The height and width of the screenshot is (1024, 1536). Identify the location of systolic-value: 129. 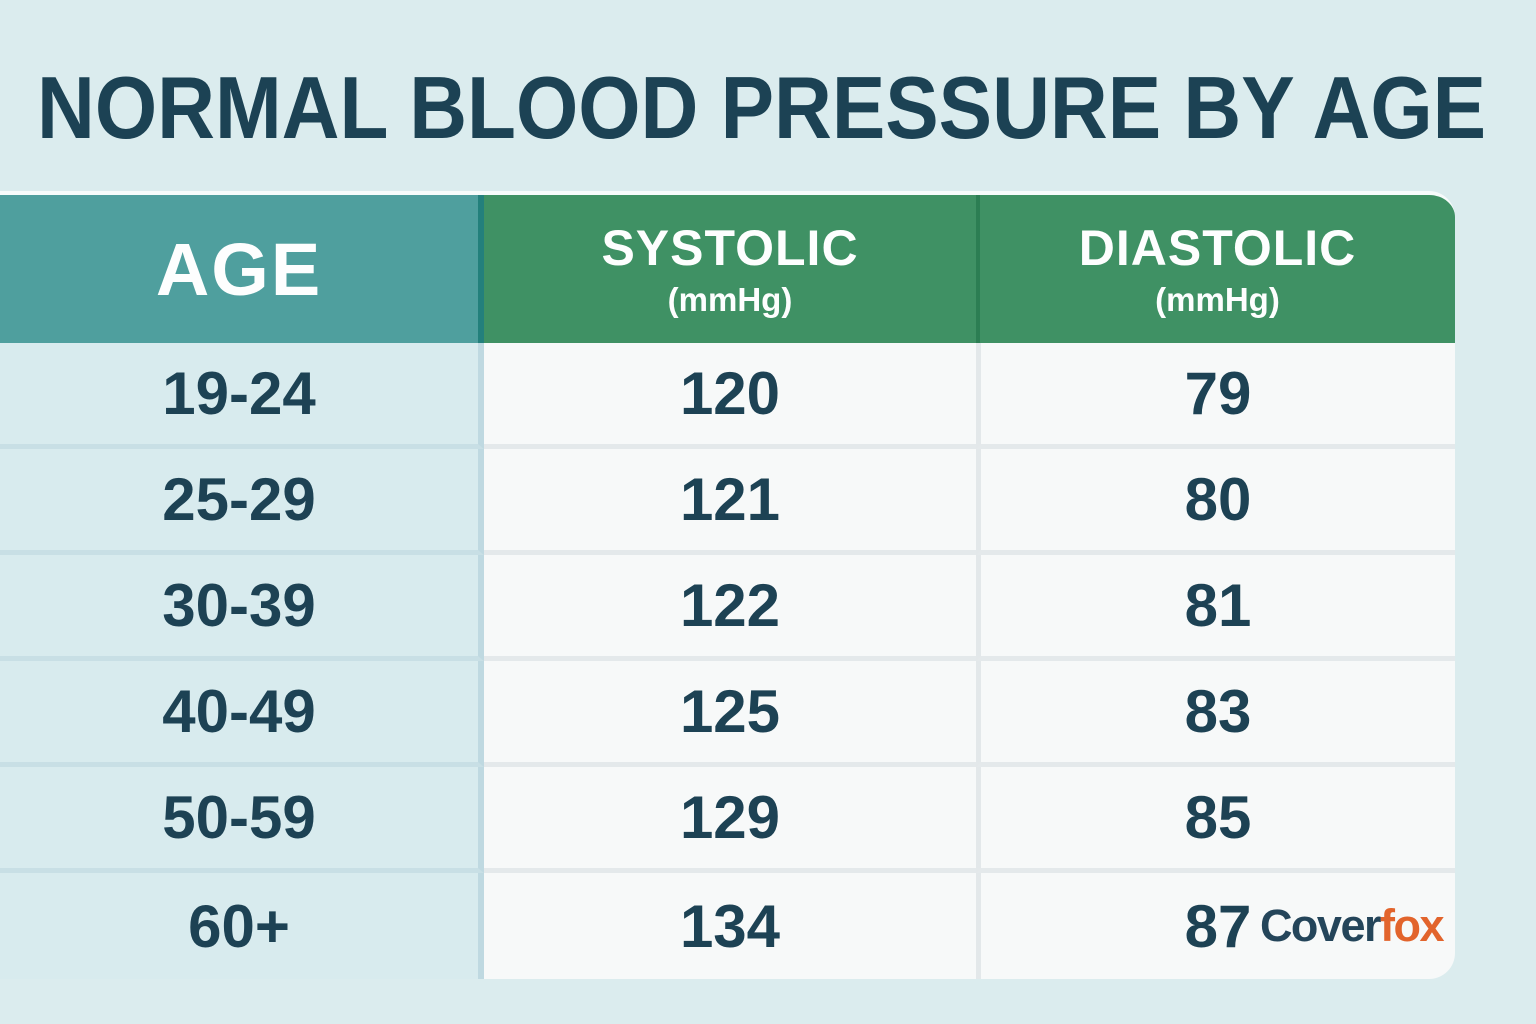
(730, 817).